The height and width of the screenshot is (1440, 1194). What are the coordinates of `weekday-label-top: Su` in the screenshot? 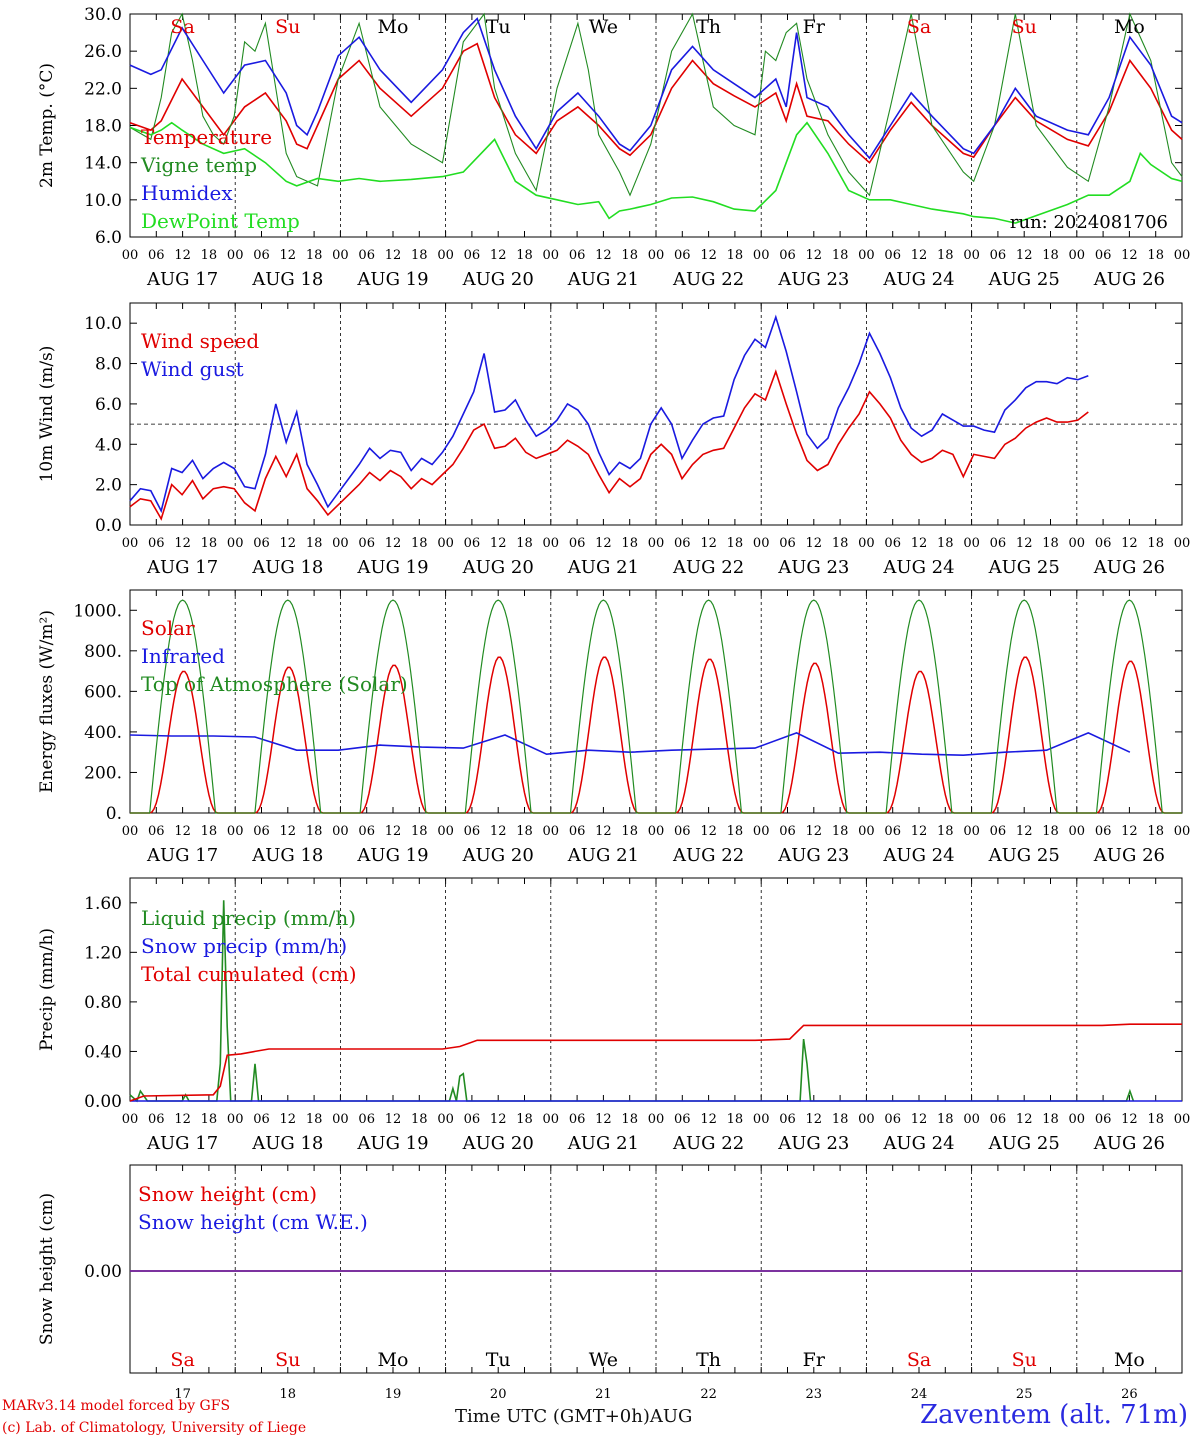 It's located at (287, 27).